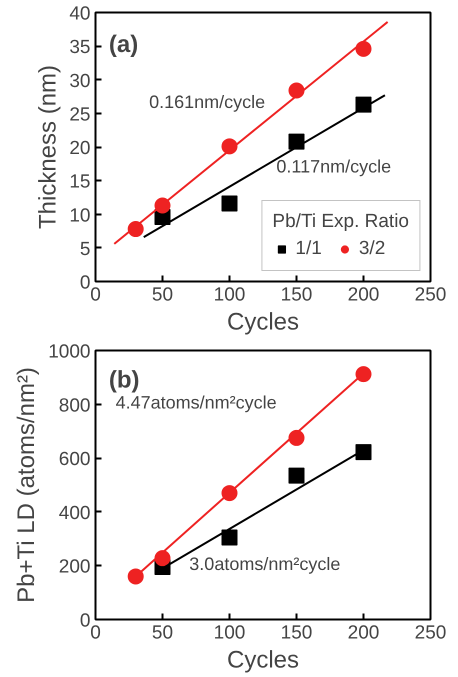  Describe the element at coordinates (26, 485) in the screenshot. I see `y-axis-title: Pb+Ti LD (atoms/nm²)` at that location.